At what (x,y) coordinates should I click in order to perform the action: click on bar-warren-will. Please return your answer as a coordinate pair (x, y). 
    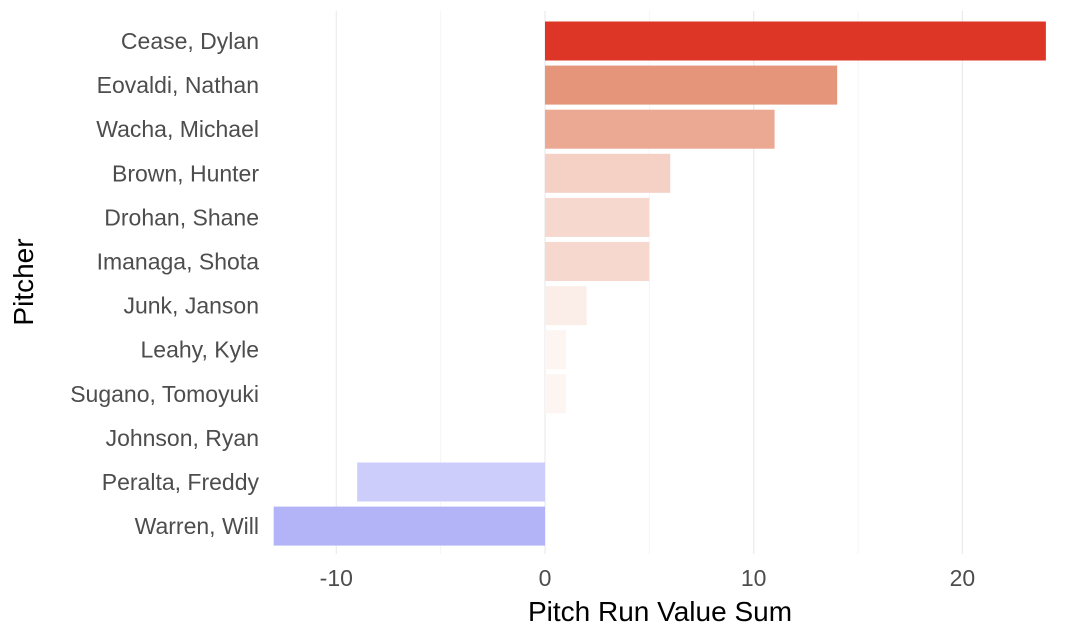
    Looking at the image, I should click on (409, 526).